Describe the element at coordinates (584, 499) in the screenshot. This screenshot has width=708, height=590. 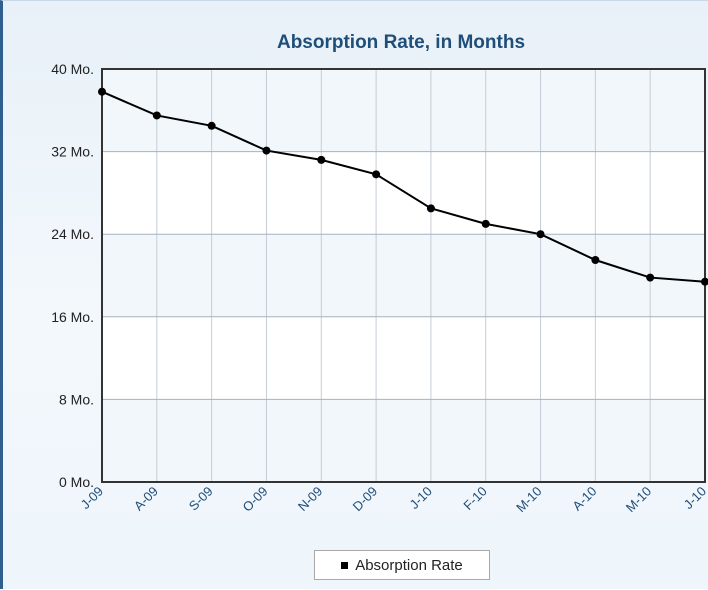
I see `x-tick-label: A-10` at that location.